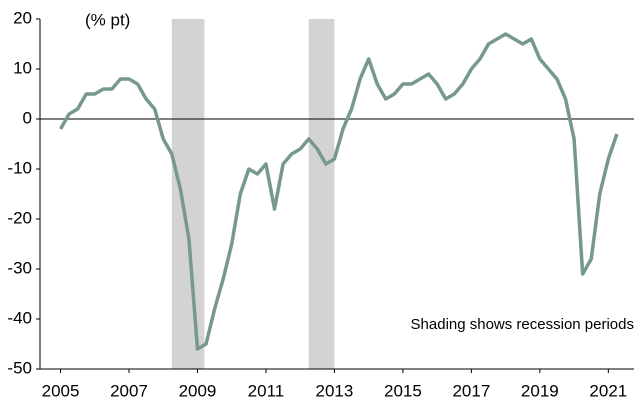 This screenshot has width=641, height=410. Describe the element at coordinates (403, 390) in the screenshot. I see `x-tick-label: 2015` at that location.